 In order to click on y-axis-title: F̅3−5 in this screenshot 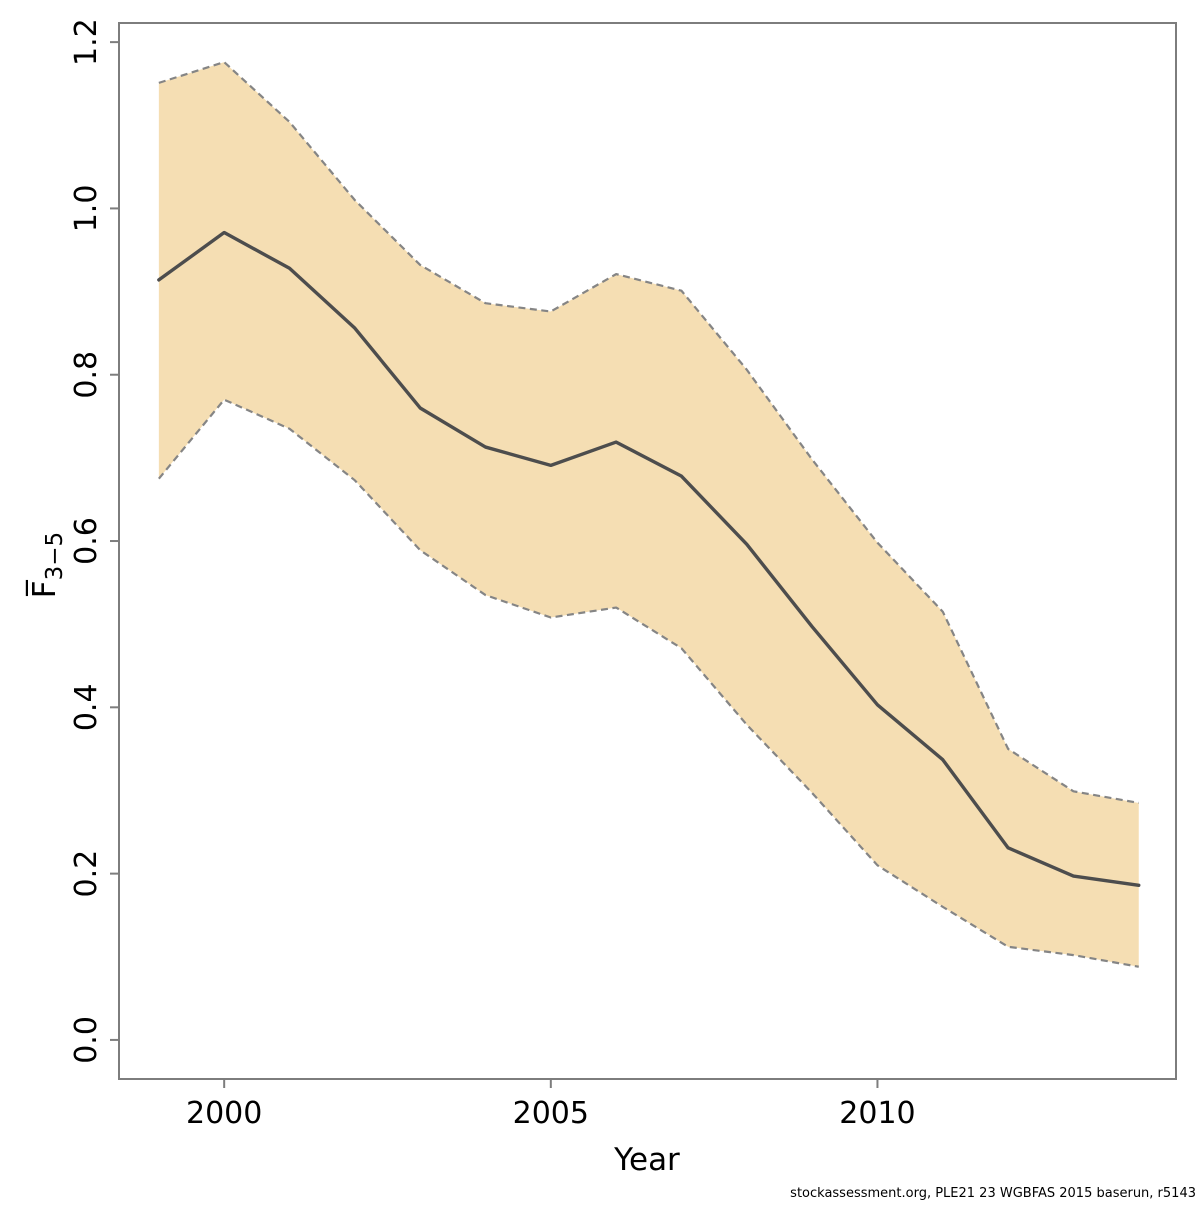, I will do `click(46, 565)`.